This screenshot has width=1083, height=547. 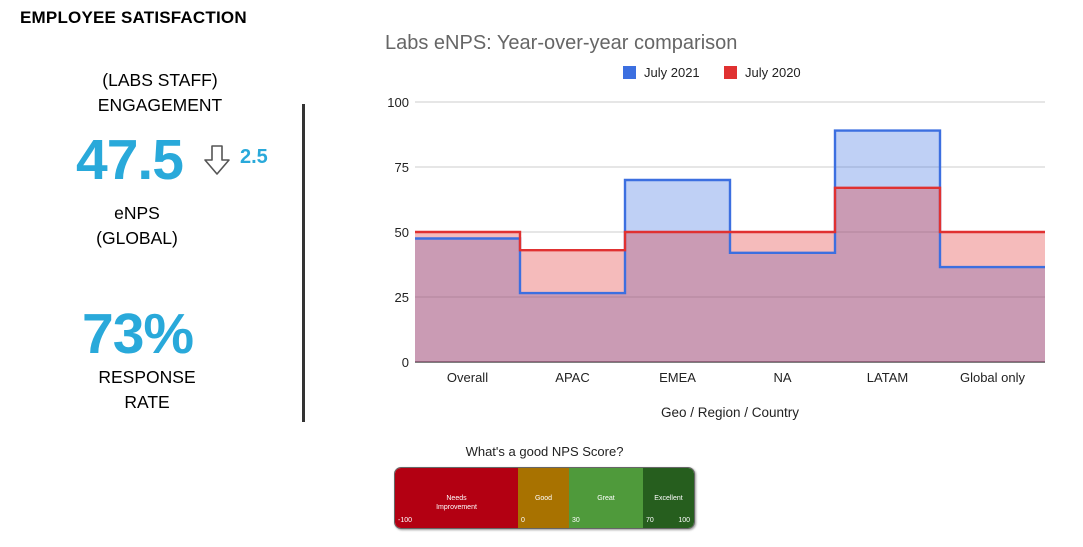 I want to click on nps-band-start: 30, so click(x=576, y=520).